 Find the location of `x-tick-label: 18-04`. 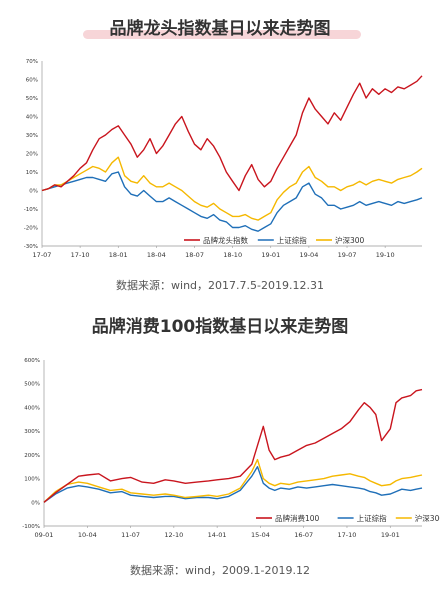

x-tick-label: 18-04 is located at coordinates (156, 255).